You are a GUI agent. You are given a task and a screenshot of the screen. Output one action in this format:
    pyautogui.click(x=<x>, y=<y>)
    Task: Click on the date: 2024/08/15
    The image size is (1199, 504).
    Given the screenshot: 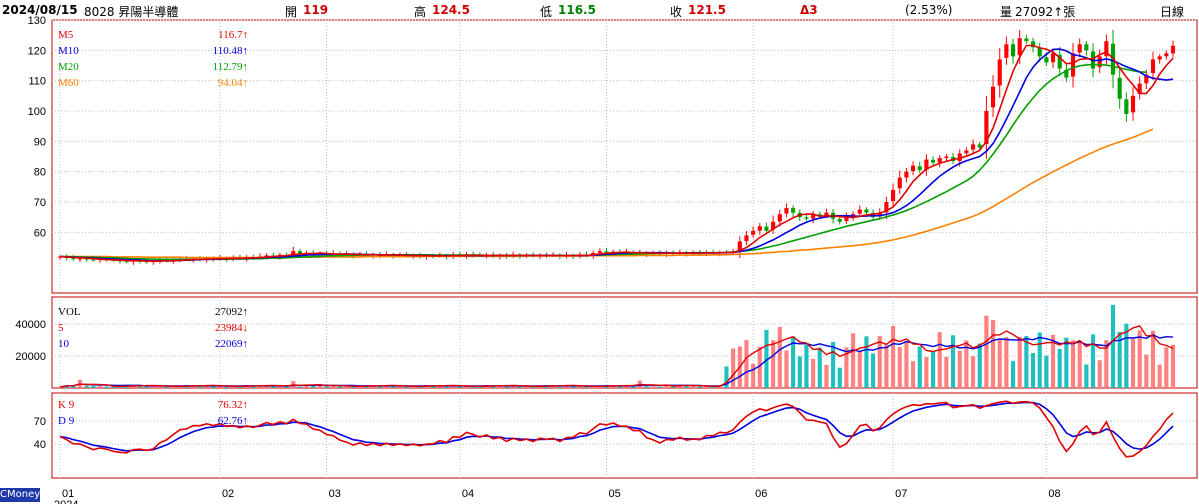 What is the action you would take?
    pyautogui.click(x=40, y=10)
    